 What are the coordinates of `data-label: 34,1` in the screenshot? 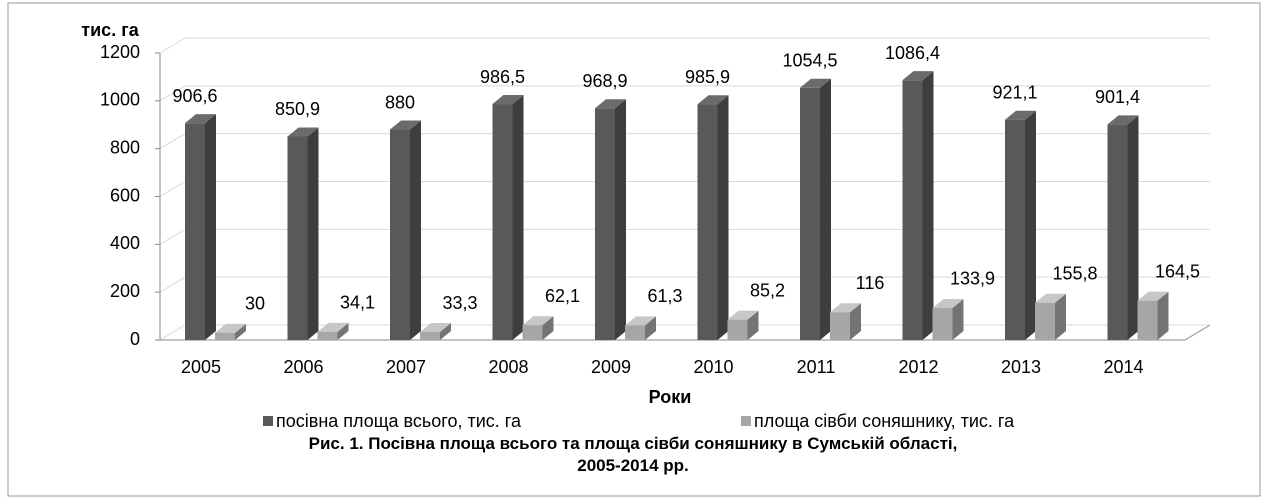 It's located at (357, 303).